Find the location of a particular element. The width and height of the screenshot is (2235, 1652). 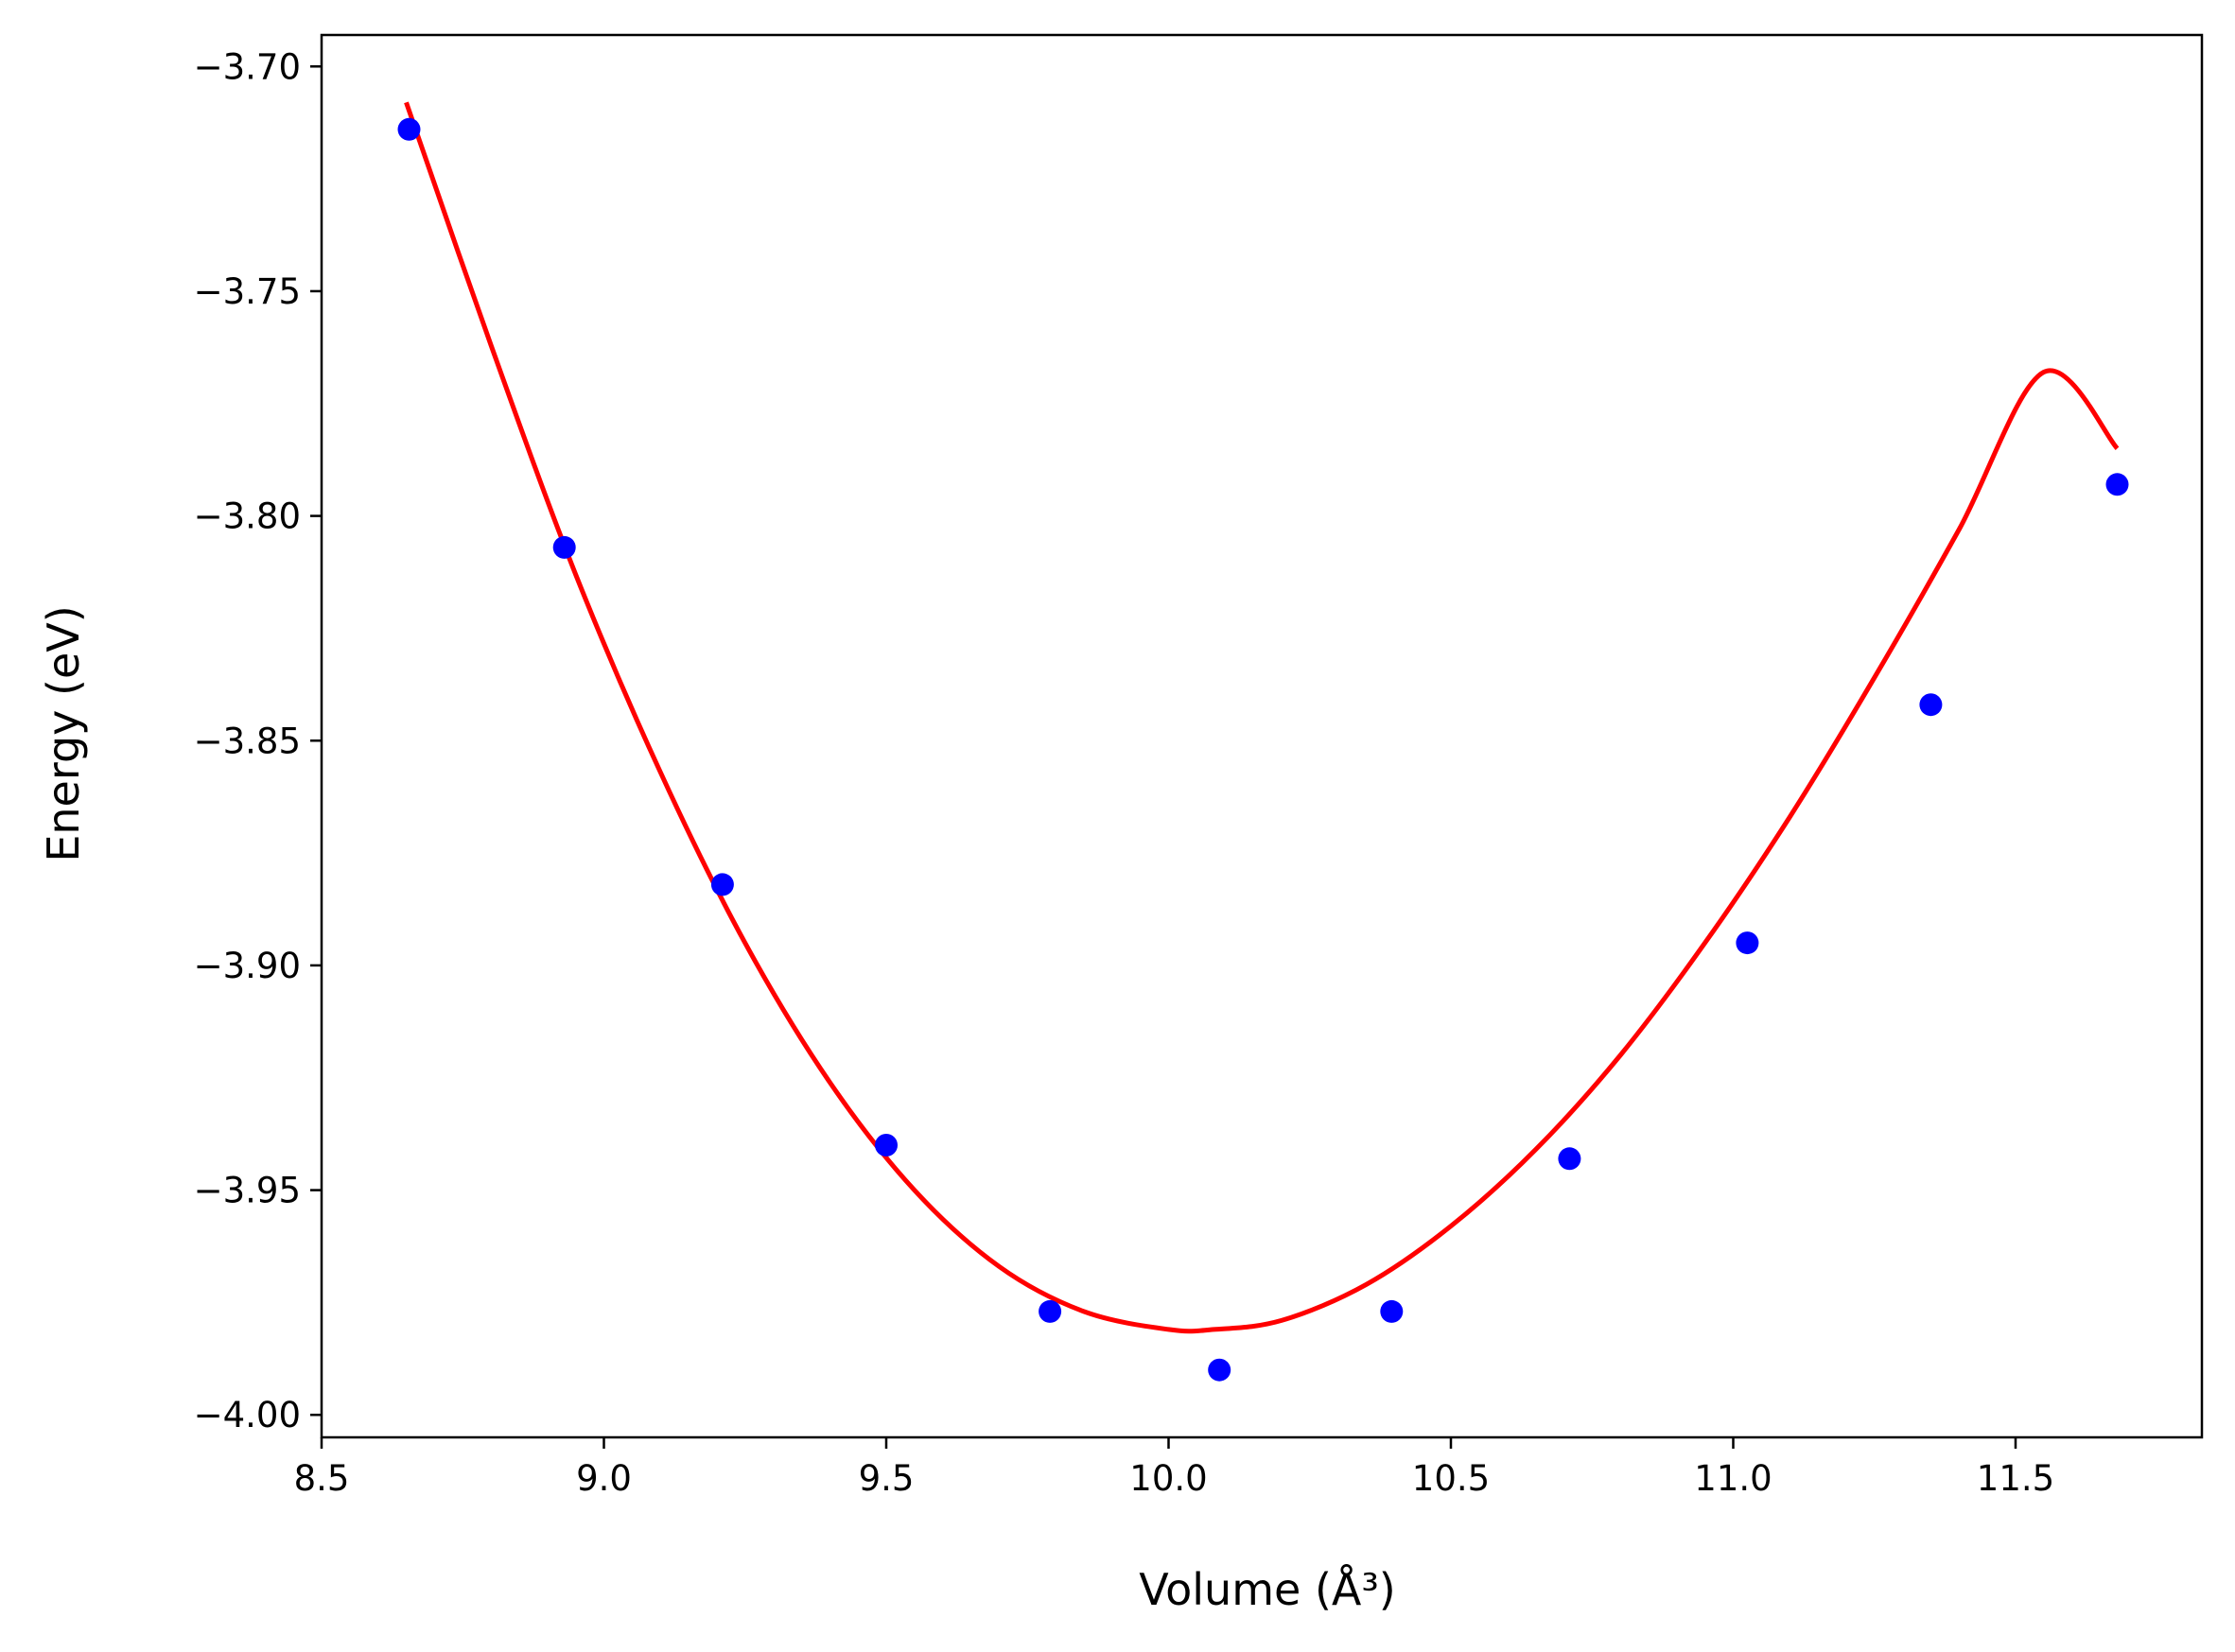

x-tick-label: 9.5 is located at coordinates (887, 1478).